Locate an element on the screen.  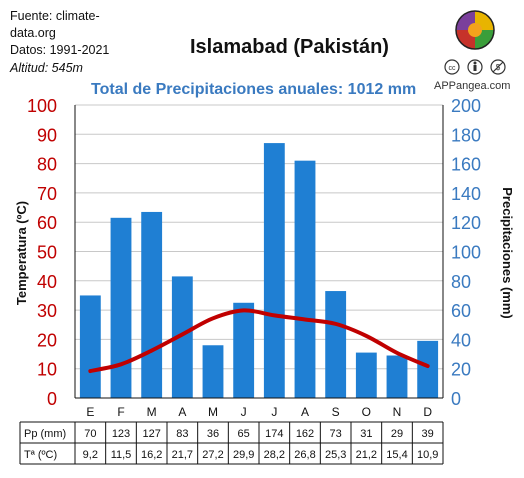
right-tick-label: 0 is located at coordinates (456, 399).